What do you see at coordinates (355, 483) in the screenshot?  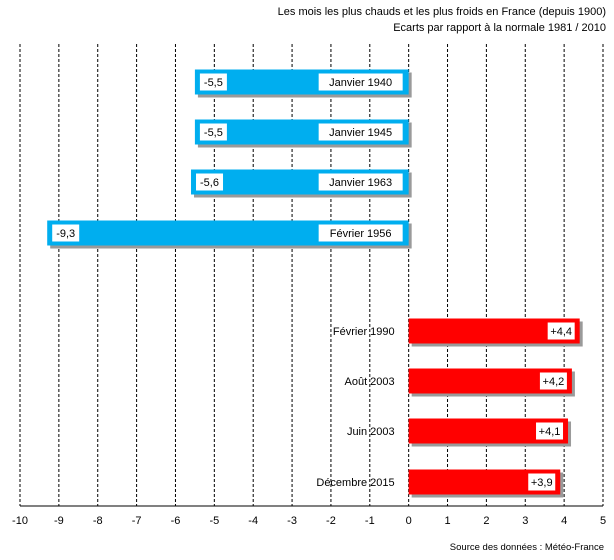 I see `category-label: Décembre 2015` at bounding box center [355, 483].